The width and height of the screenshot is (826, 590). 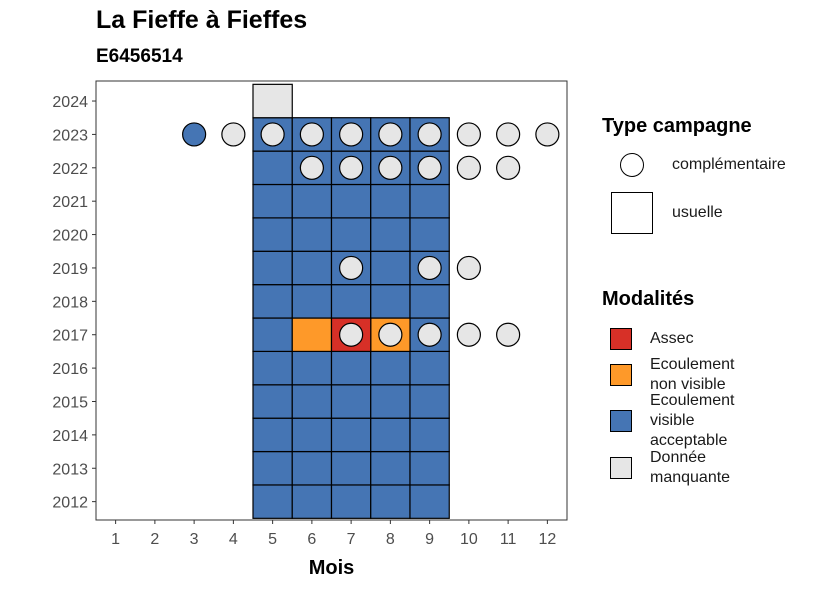 I want to click on x-tick-label: 6, so click(x=311, y=539).